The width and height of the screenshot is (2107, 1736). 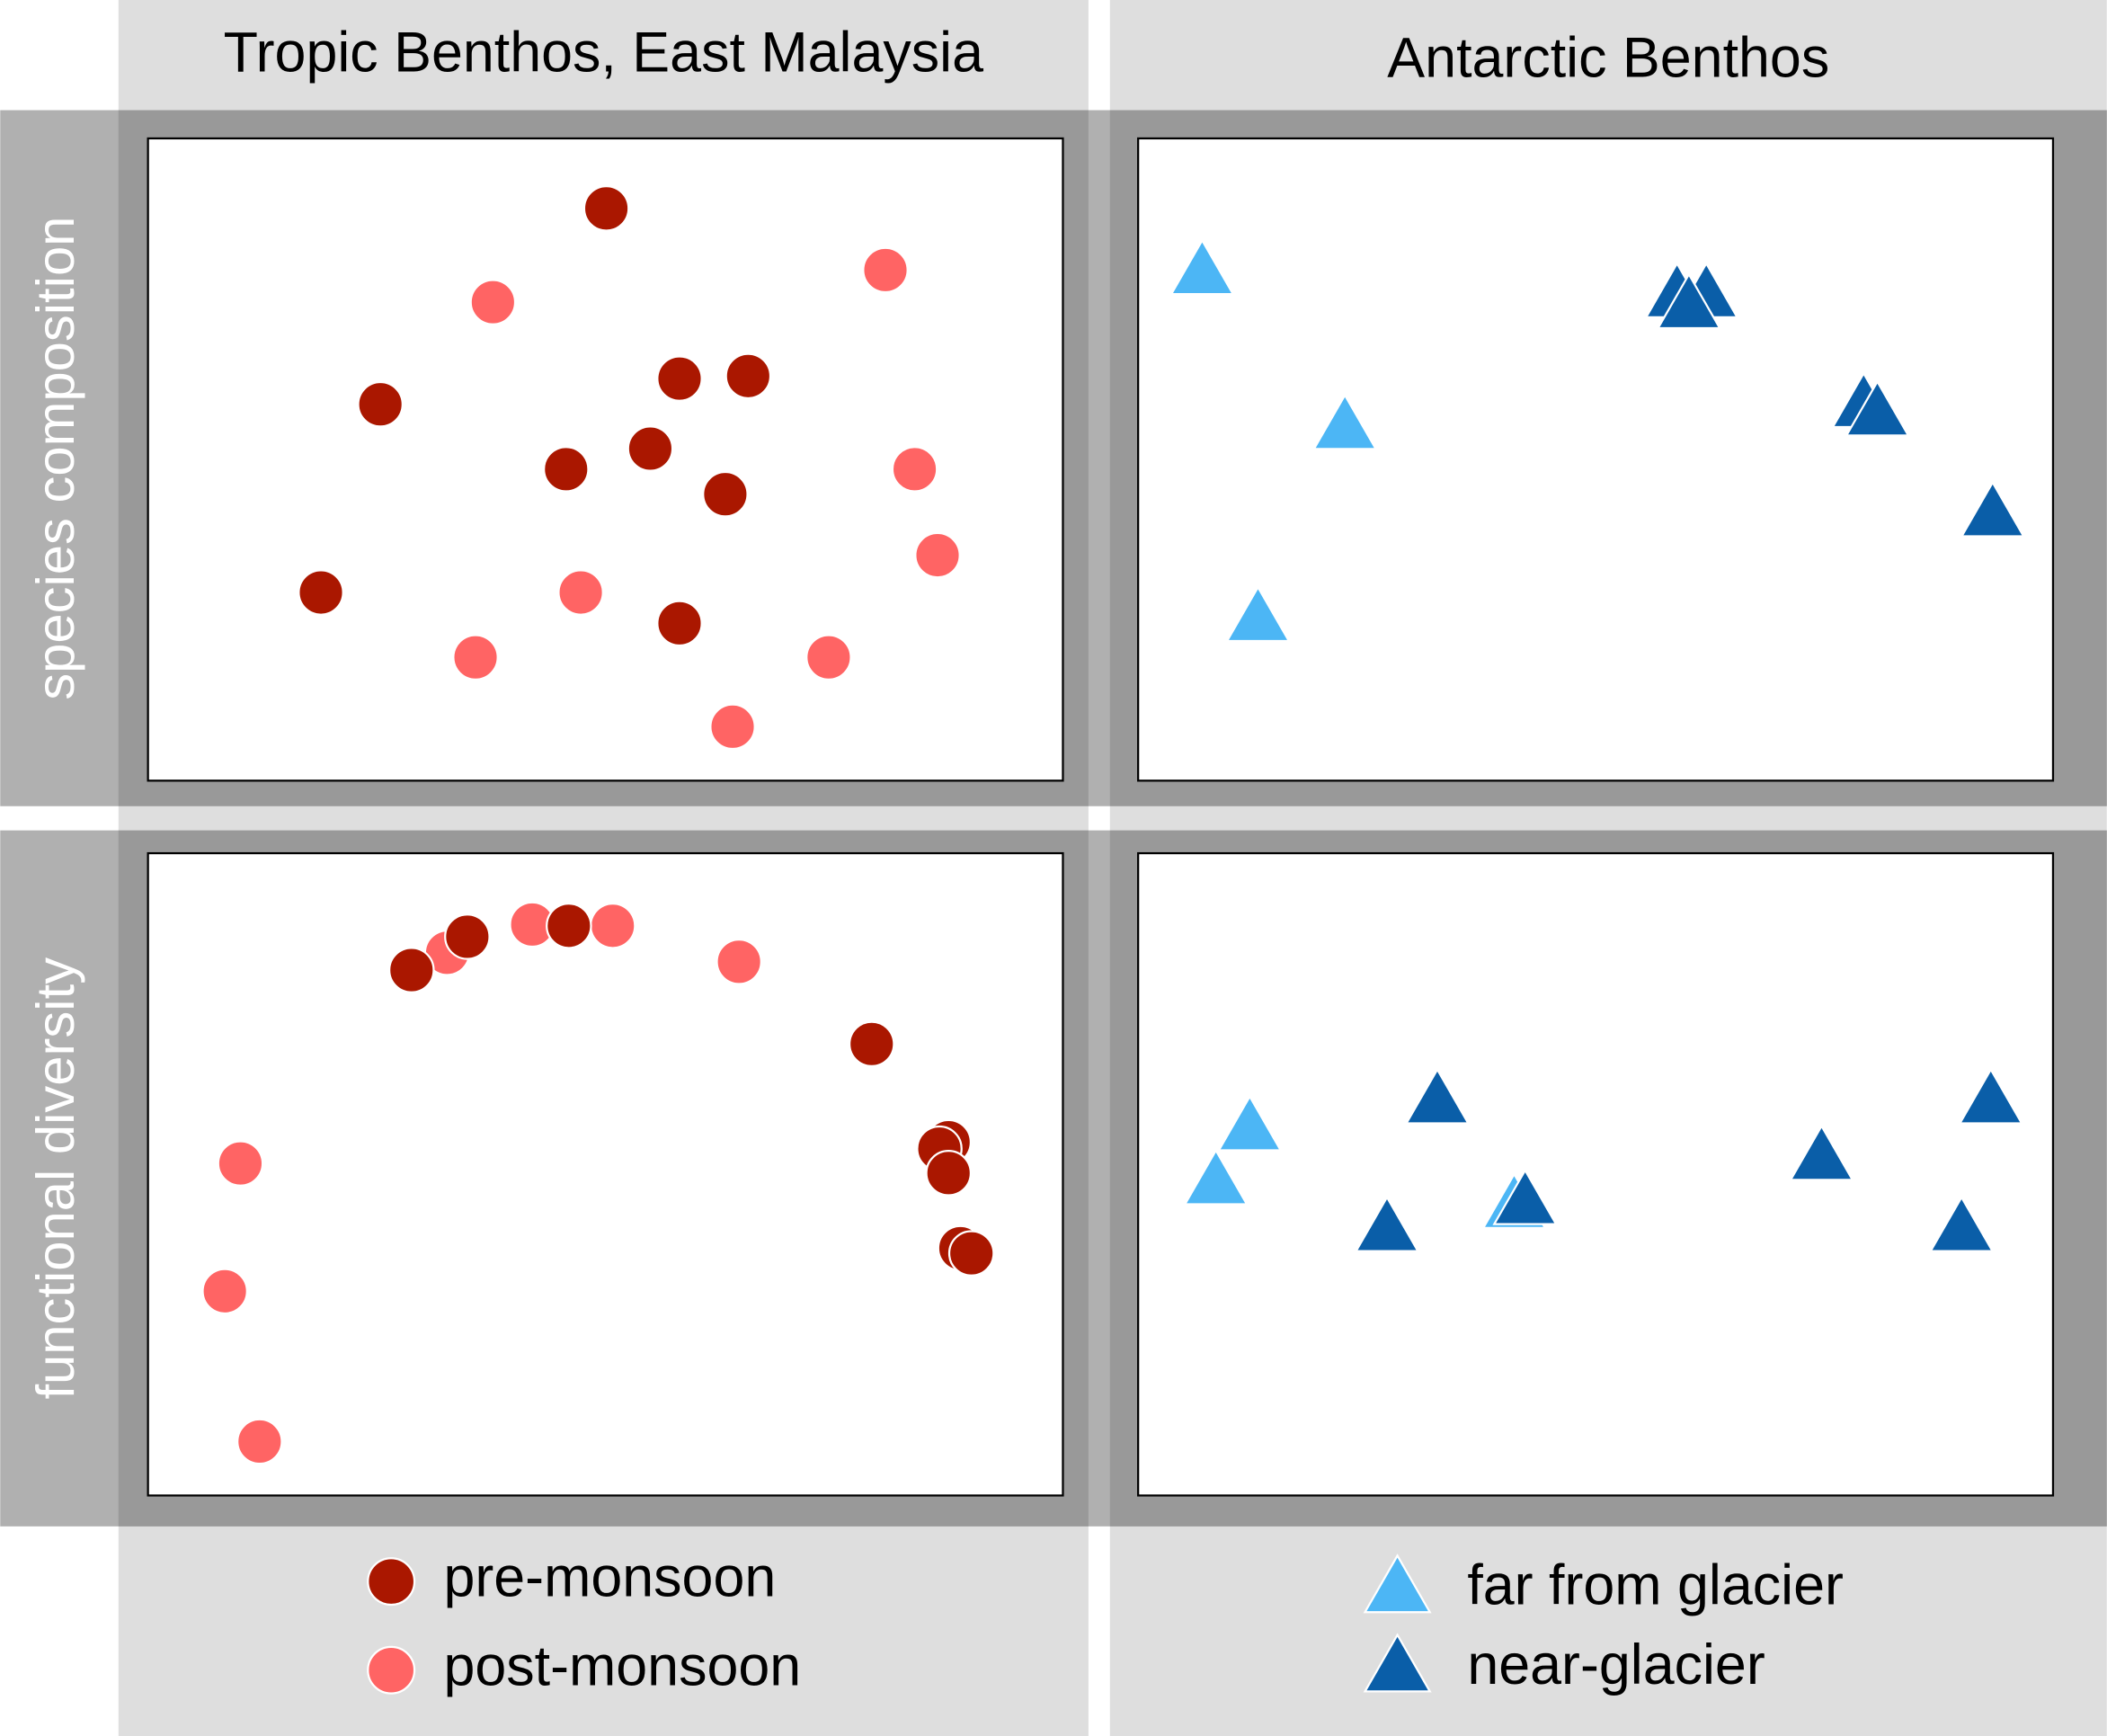 What do you see at coordinates (55, 458) in the screenshot?
I see `row-title: species composition` at bounding box center [55, 458].